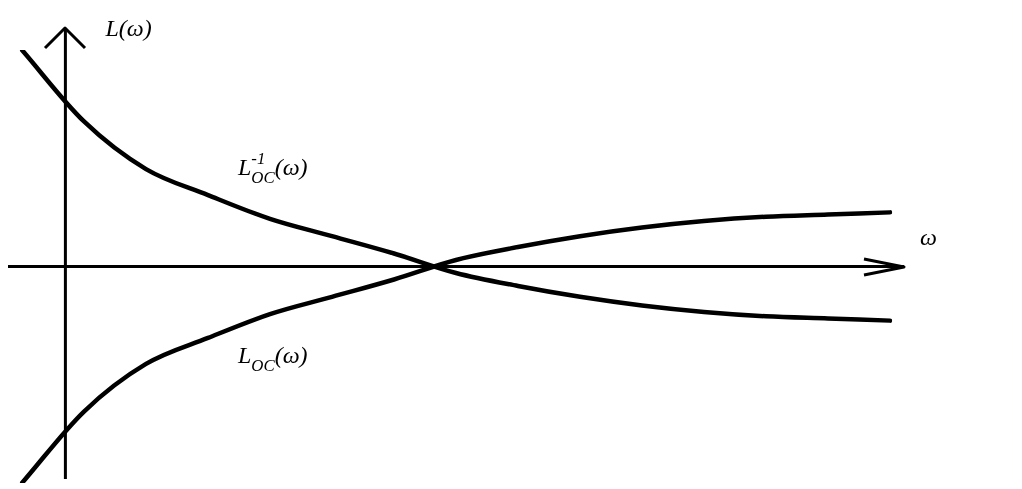 The image size is (1022, 489). Describe the element at coordinates (928, 236) in the screenshot. I see `x-axis-title: ω` at that location.